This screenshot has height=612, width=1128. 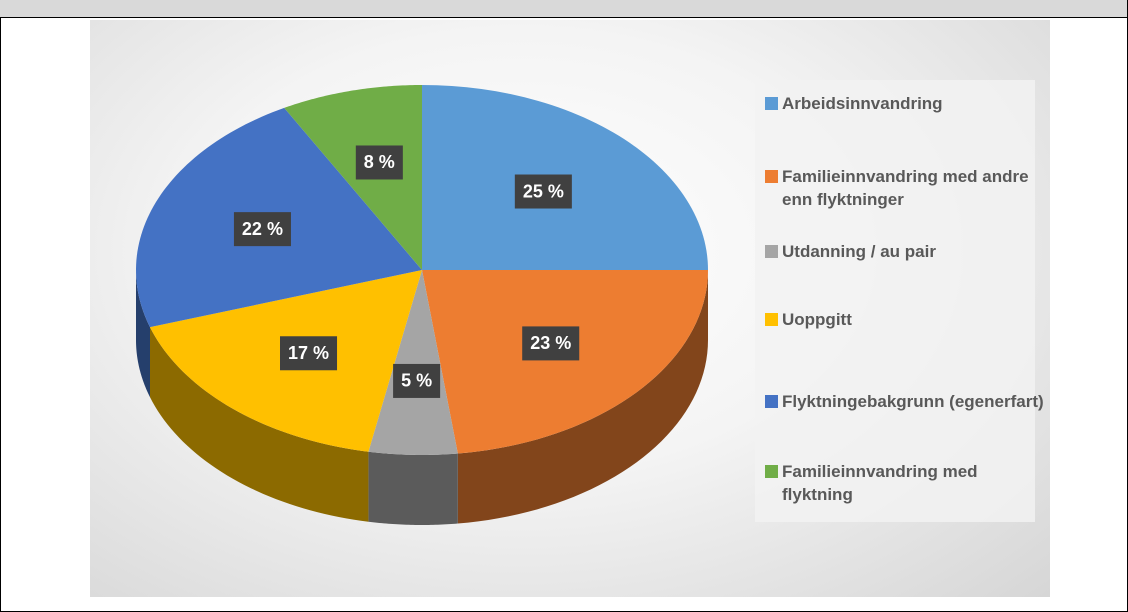 I want to click on data-label: 17 %, so click(x=308, y=353).